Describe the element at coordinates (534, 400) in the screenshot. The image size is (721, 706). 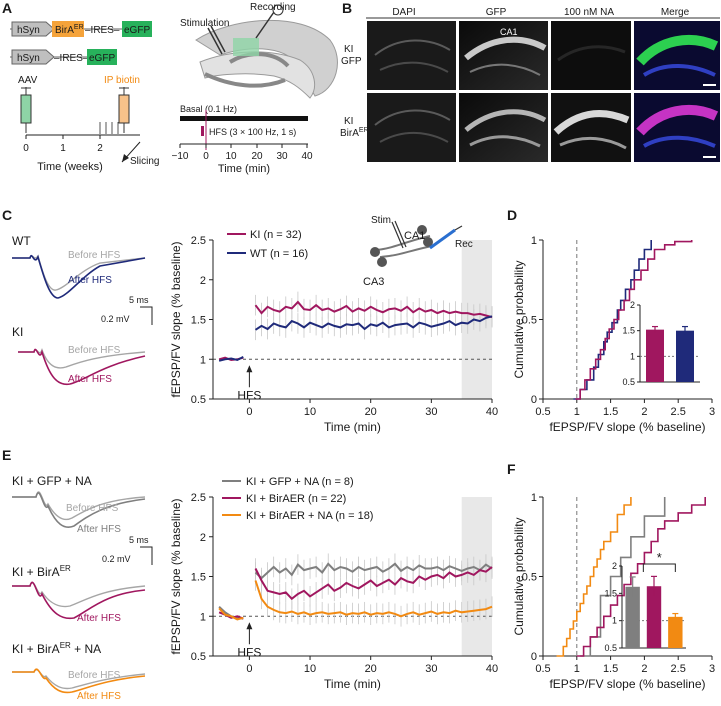
I see `y-tick-label: 0` at that location.